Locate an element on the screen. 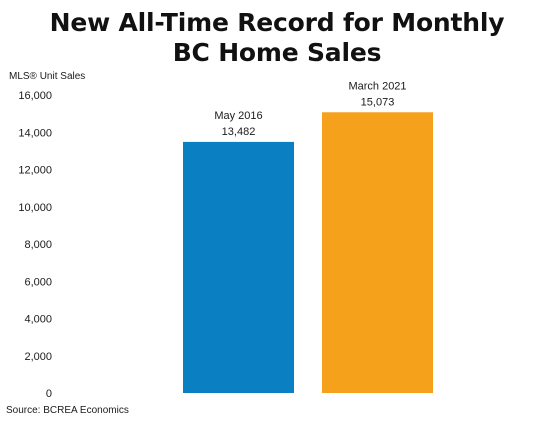  bar-value-label: 13,482 is located at coordinates (239, 132).